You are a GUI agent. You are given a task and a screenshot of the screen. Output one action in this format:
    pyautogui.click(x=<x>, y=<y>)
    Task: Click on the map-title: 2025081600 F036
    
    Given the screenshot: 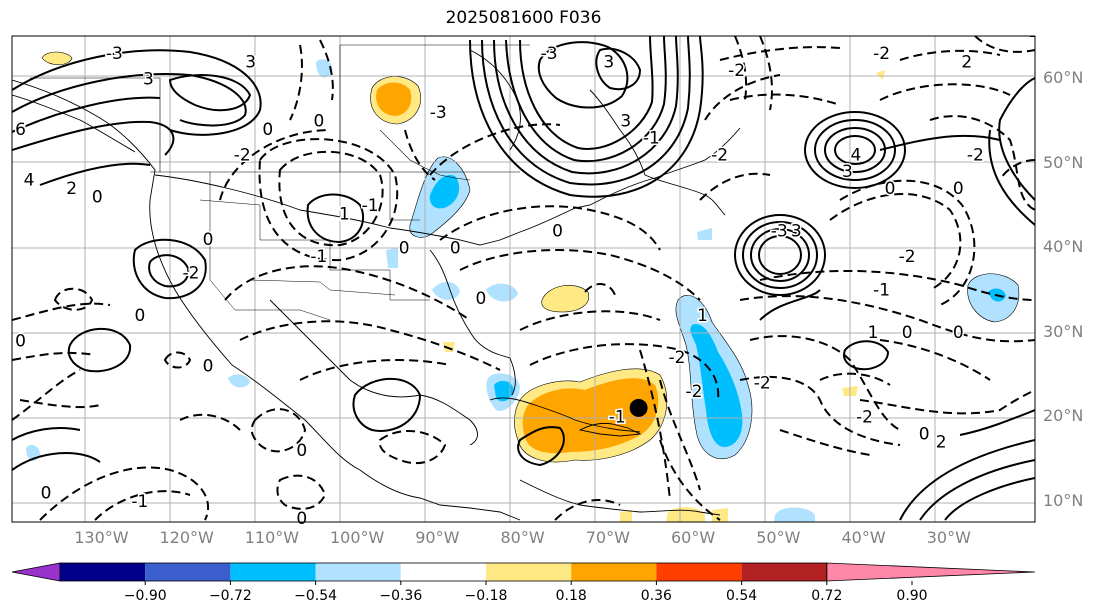 What is the action you would take?
    pyautogui.click(x=523, y=18)
    